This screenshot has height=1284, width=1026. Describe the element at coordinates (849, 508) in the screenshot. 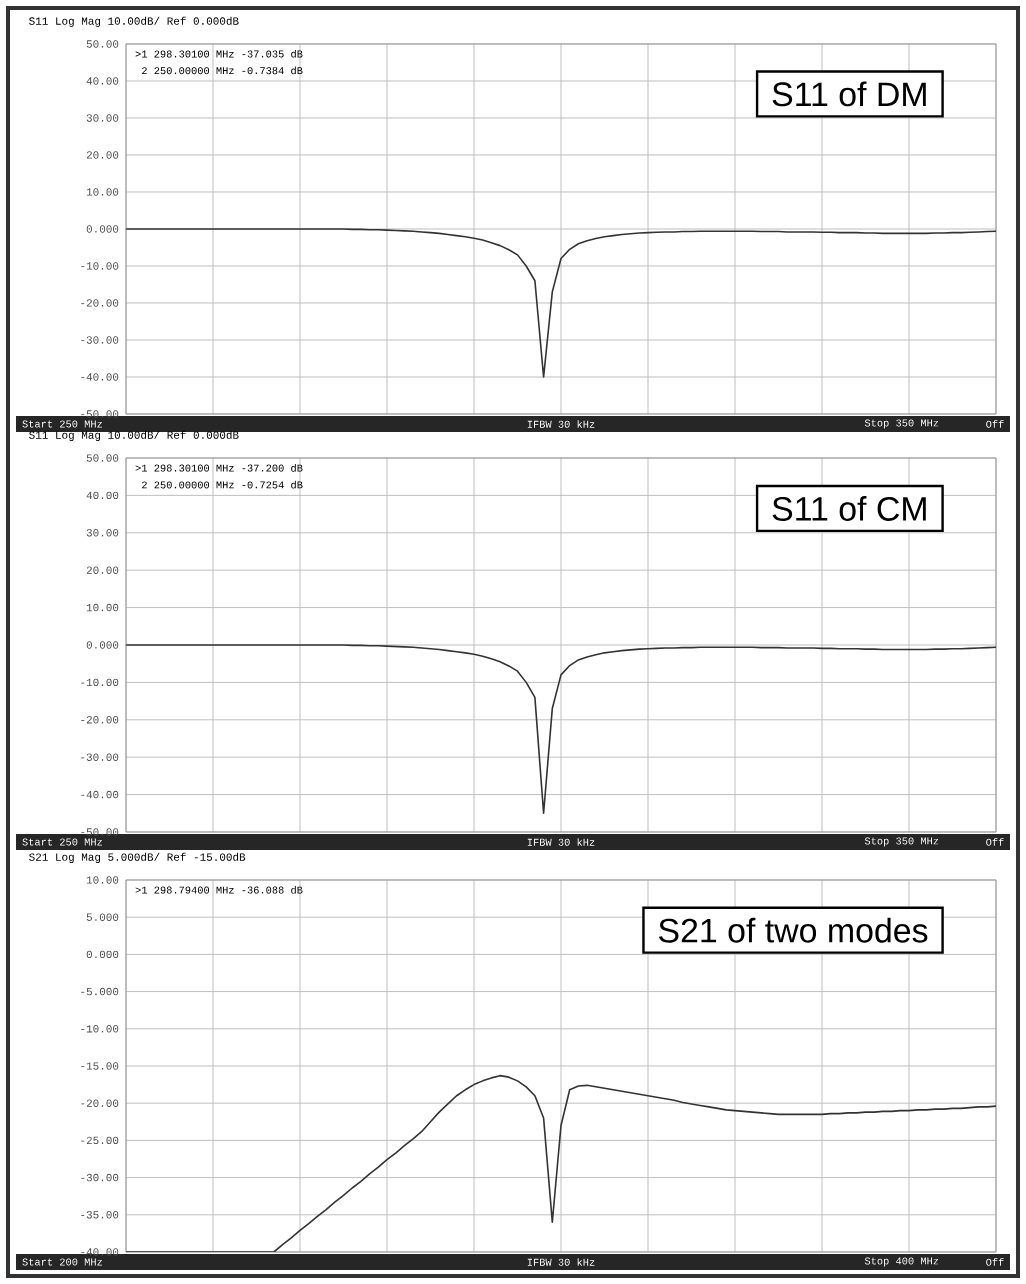

I see `annotation: S11 of CM` at that location.